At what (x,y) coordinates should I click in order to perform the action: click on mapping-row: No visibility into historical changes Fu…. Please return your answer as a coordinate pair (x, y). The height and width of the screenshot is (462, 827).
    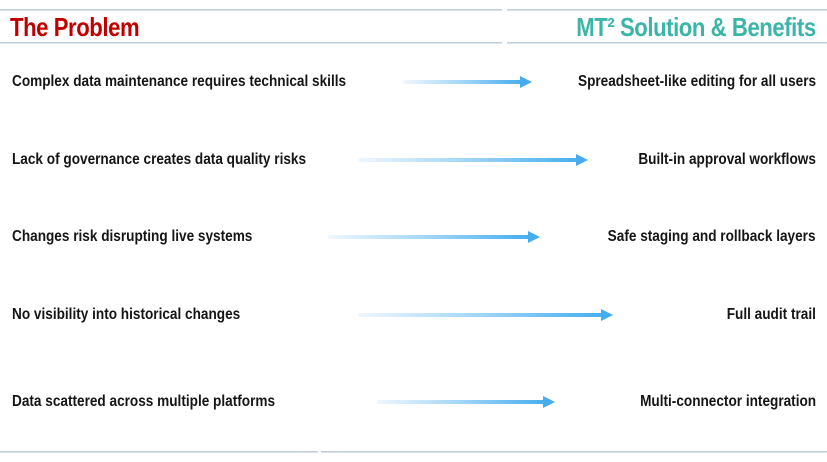
    Looking at the image, I should click on (413, 315).